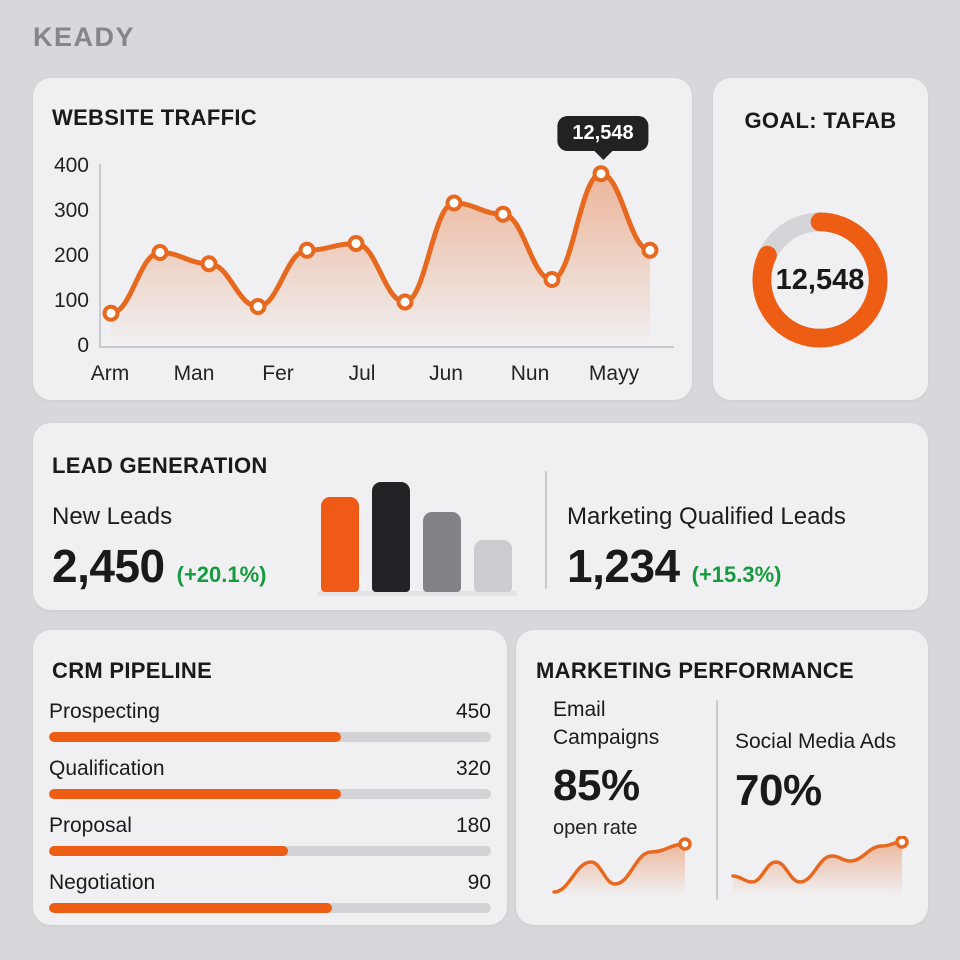 The height and width of the screenshot is (960, 960). What do you see at coordinates (83, 345) in the screenshot?
I see `y-axis-tick: 0` at bounding box center [83, 345].